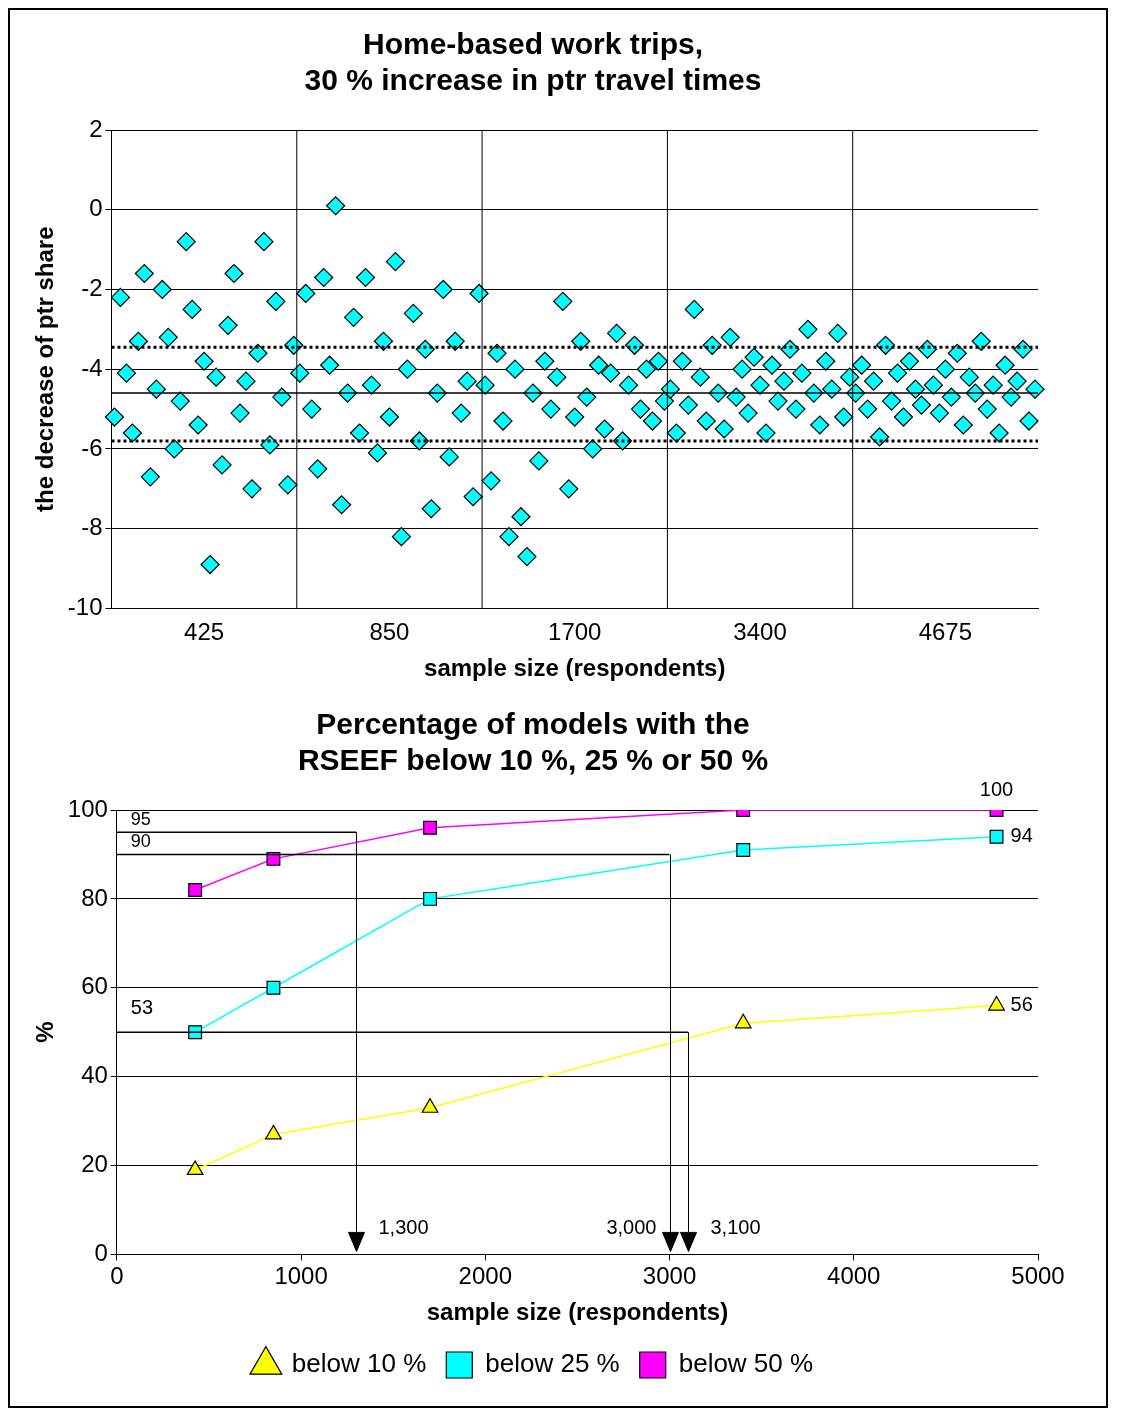  I want to click on y-tick-label: -2, so click(92, 288).